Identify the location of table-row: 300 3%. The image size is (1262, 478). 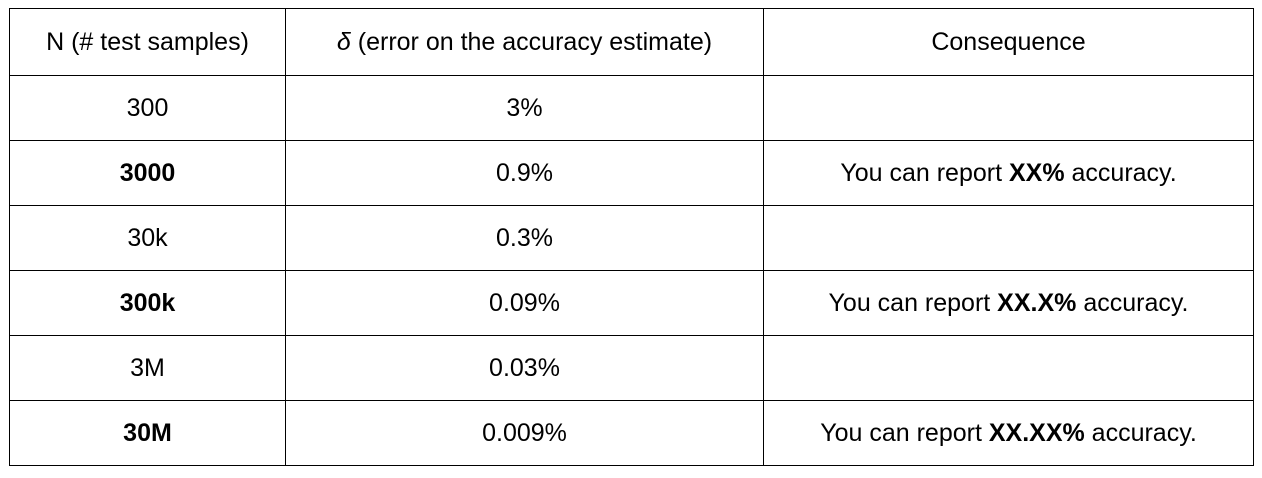
(631, 108).